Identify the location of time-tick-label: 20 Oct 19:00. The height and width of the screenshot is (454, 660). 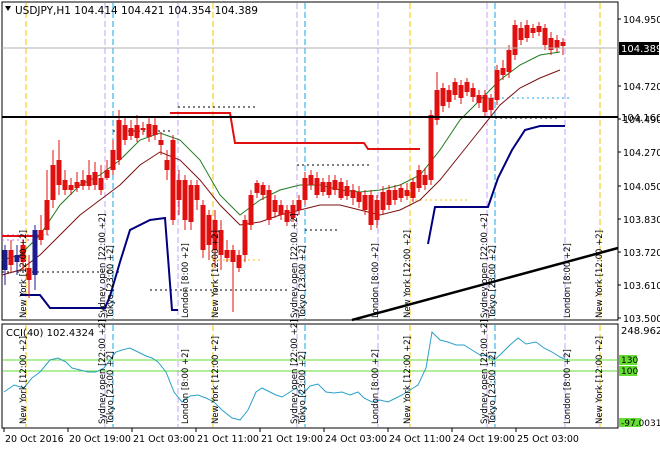
(100, 439).